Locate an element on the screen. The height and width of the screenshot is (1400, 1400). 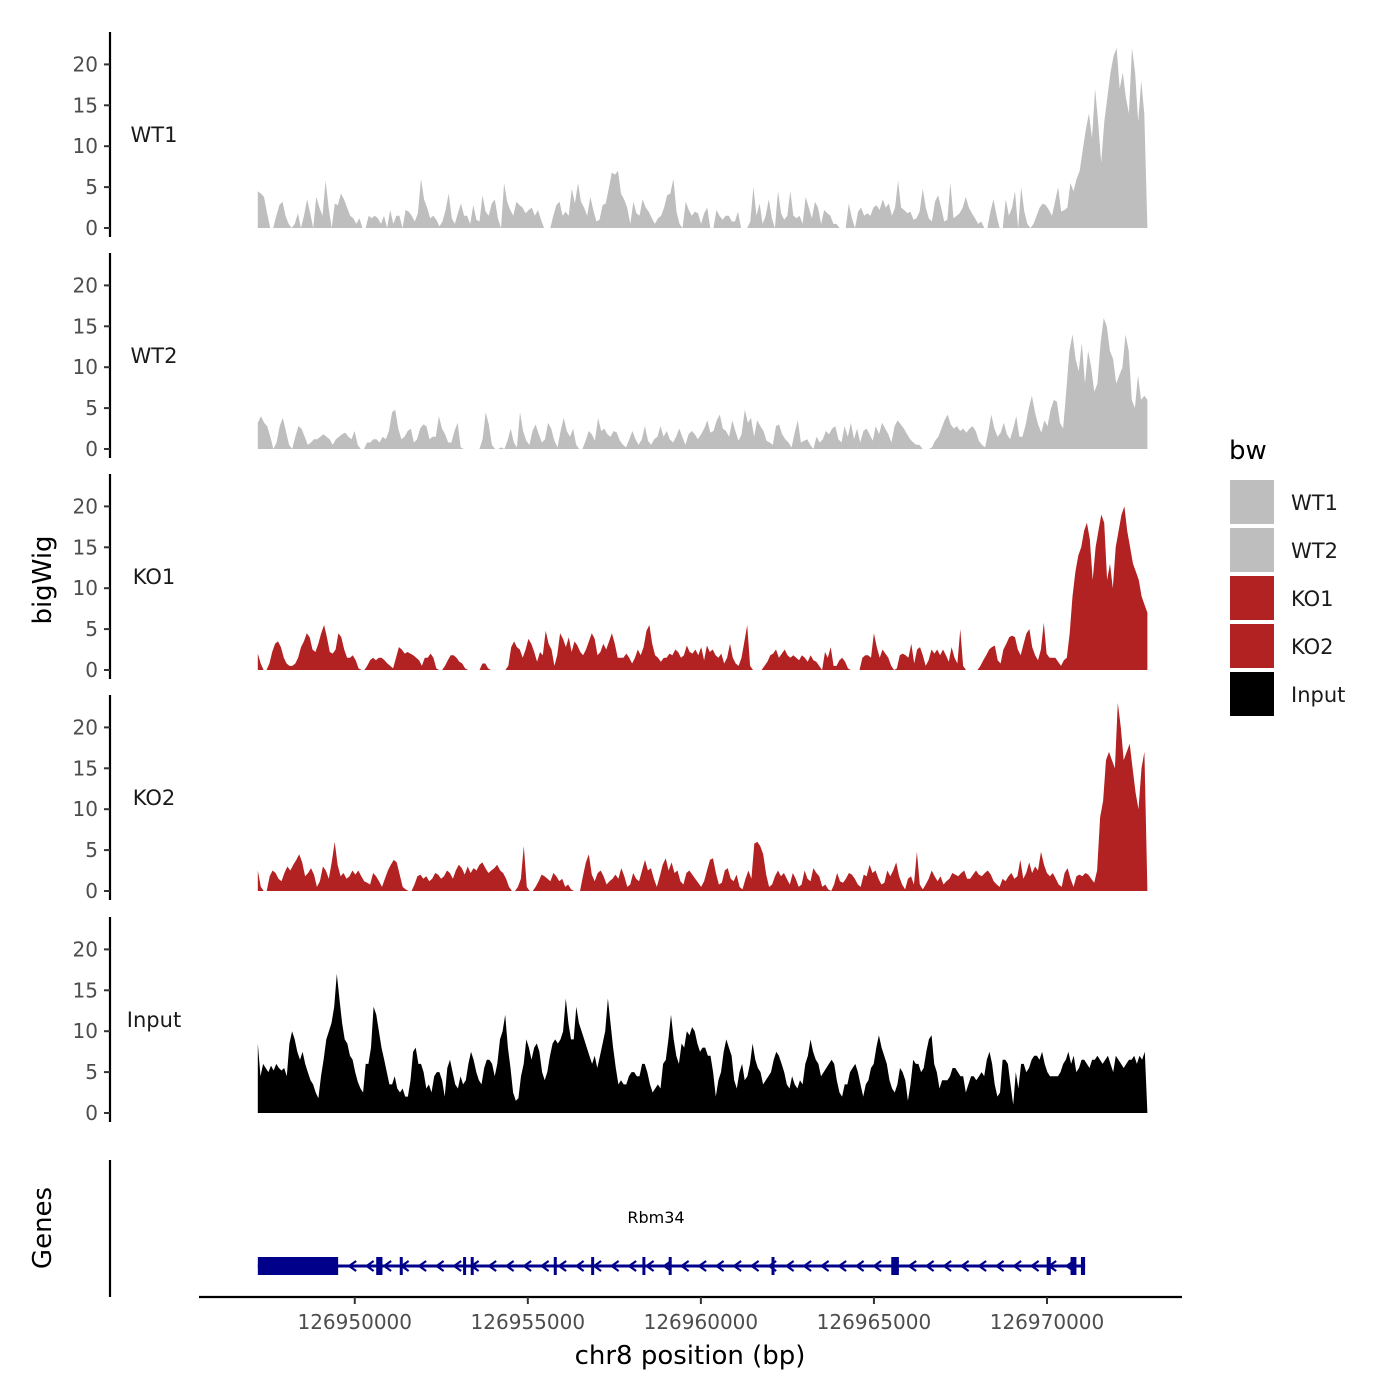
x-tick-label: 126955000 is located at coordinates (528, 1322).